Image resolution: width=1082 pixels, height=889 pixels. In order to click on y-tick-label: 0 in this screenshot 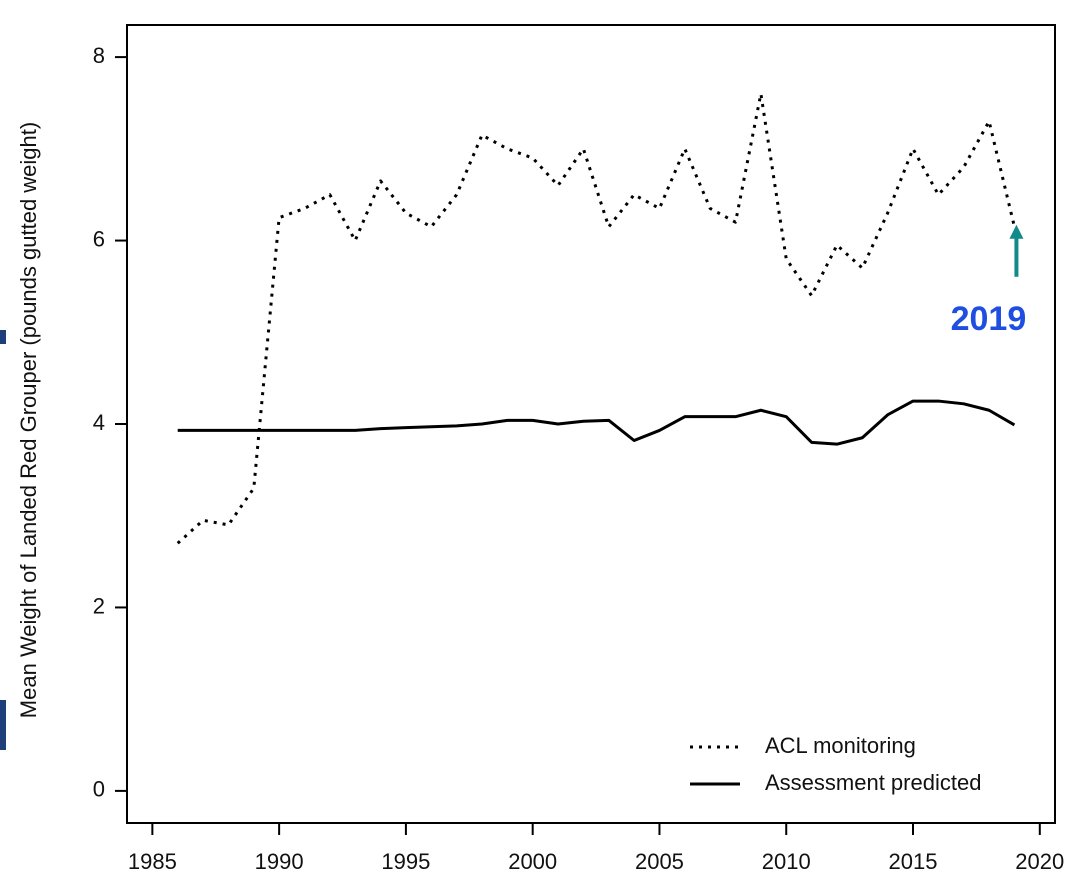, I will do `click(99, 789)`.